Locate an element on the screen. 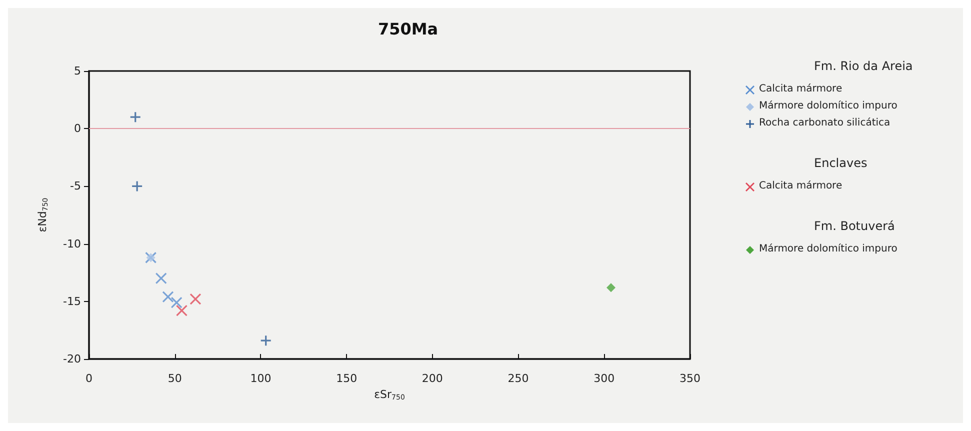  x-tick-label: 250 is located at coordinates (518, 378).